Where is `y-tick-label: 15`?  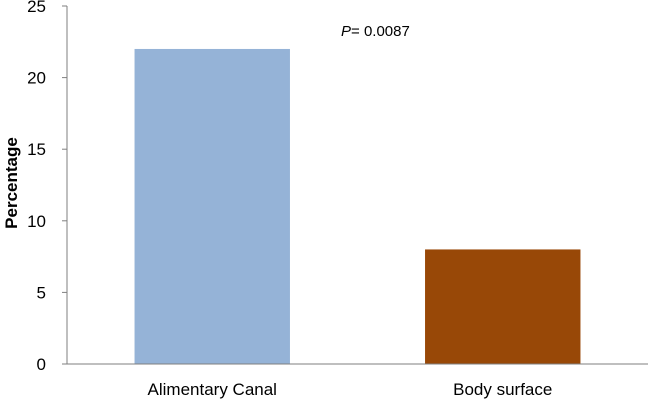
y-tick-label: 15 is located at coordinates (36, 149).